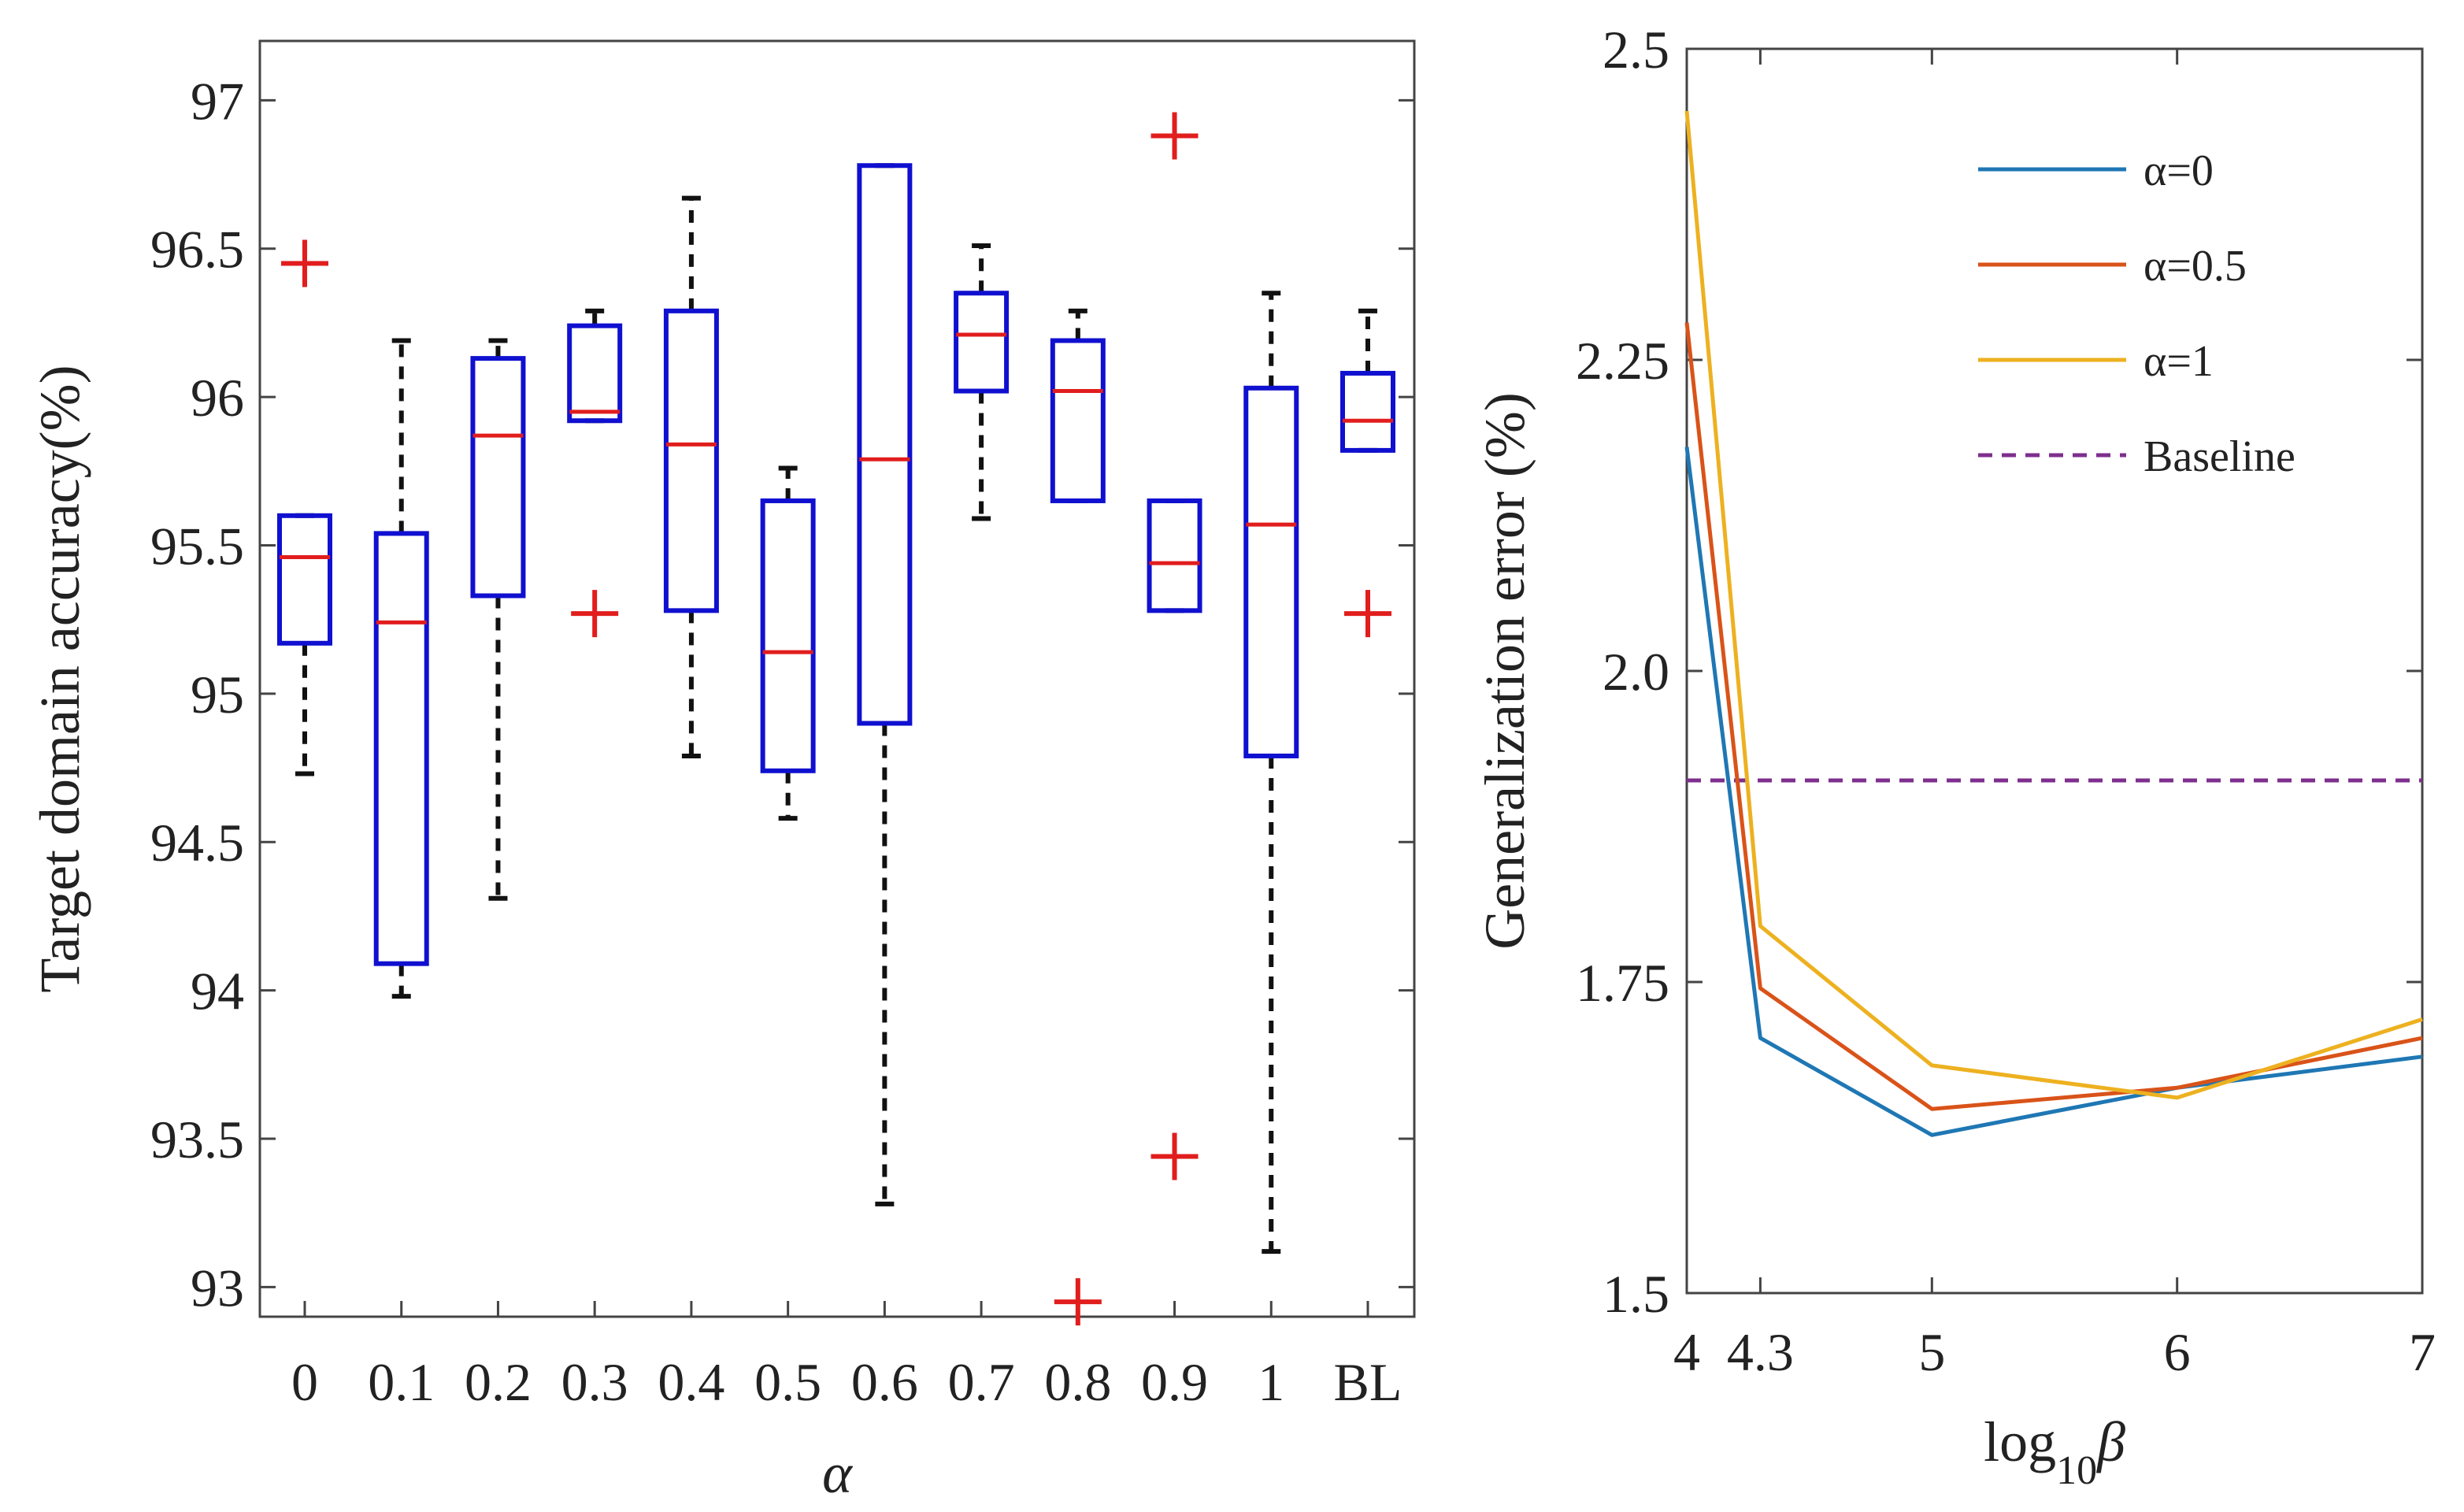 This screenshot has width=2464, height=1512. What do you see at coordinates (884, 1382) in the screenshot?
I see `x-tick-label: 0.6` at bounding box center [884, 1382].